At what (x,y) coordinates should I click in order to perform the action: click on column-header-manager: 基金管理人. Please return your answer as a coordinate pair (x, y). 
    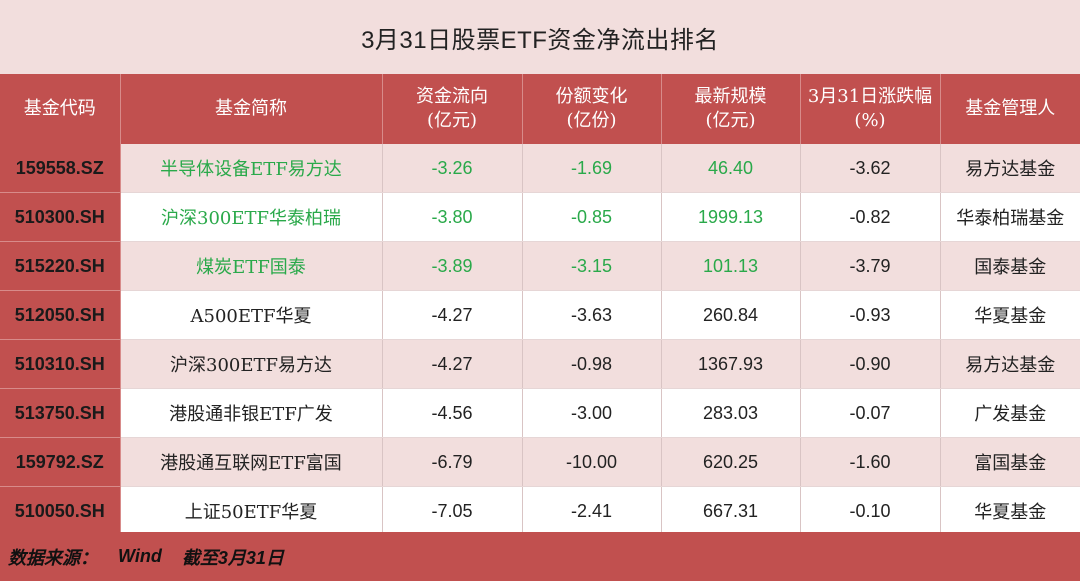
    Looking at the image, I should click on (1010, 109).